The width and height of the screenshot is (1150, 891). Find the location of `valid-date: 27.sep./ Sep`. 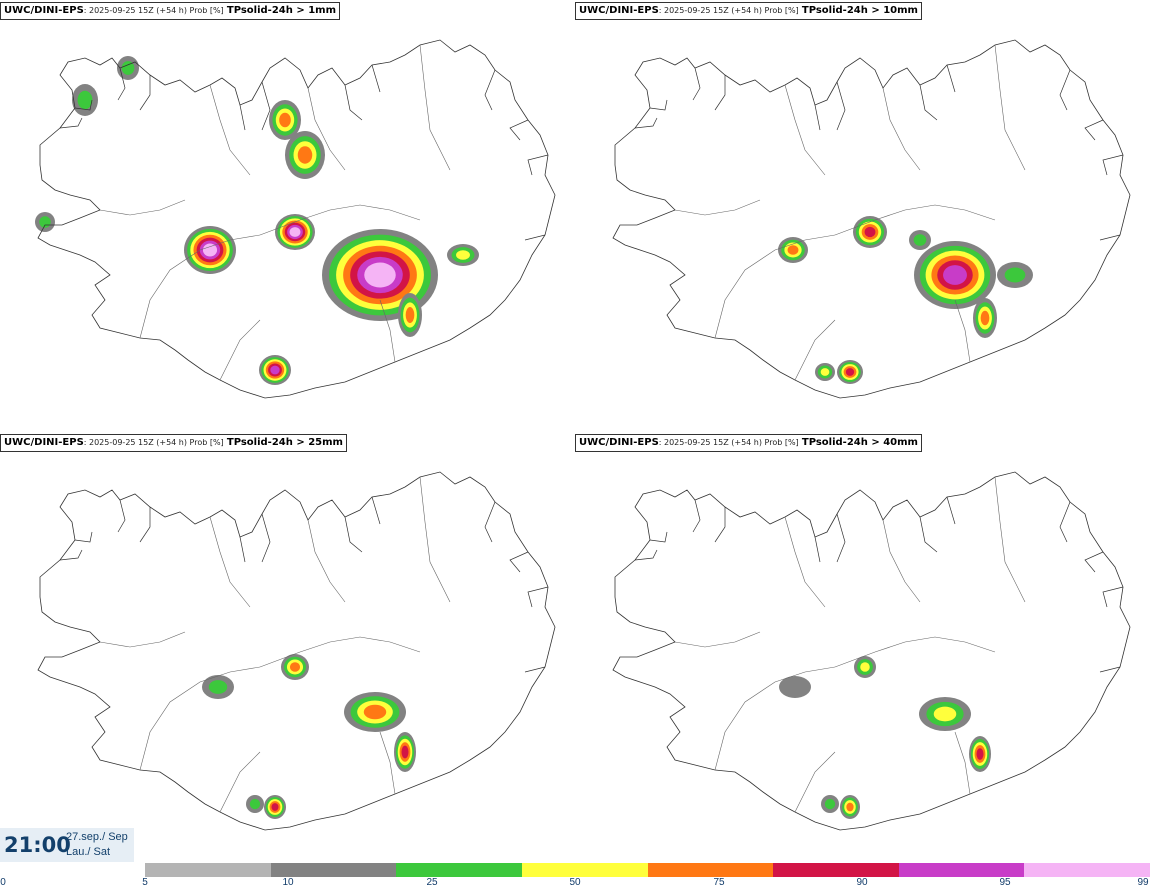

valid-date: 27.sep./ Sep is located at coordinates (97, 837).